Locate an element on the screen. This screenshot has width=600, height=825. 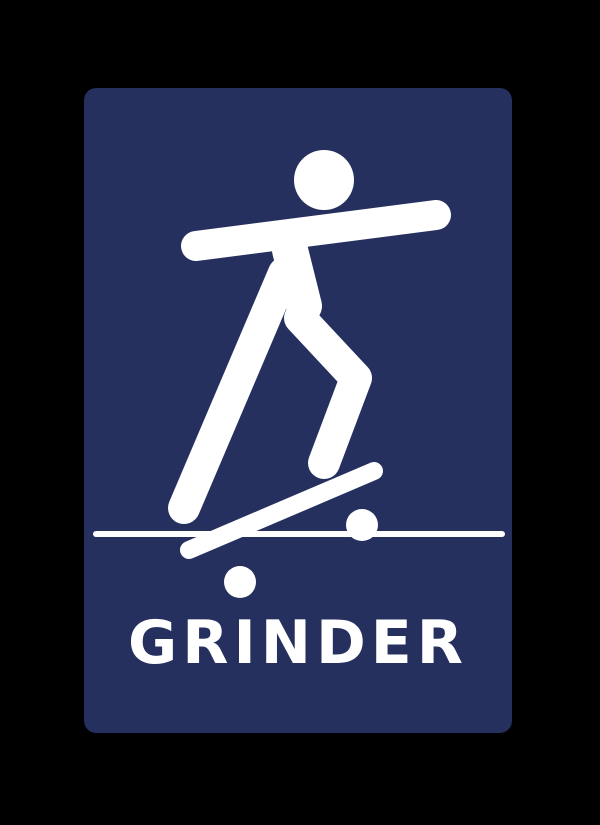
skater-head is located at coordinates (324, 180).